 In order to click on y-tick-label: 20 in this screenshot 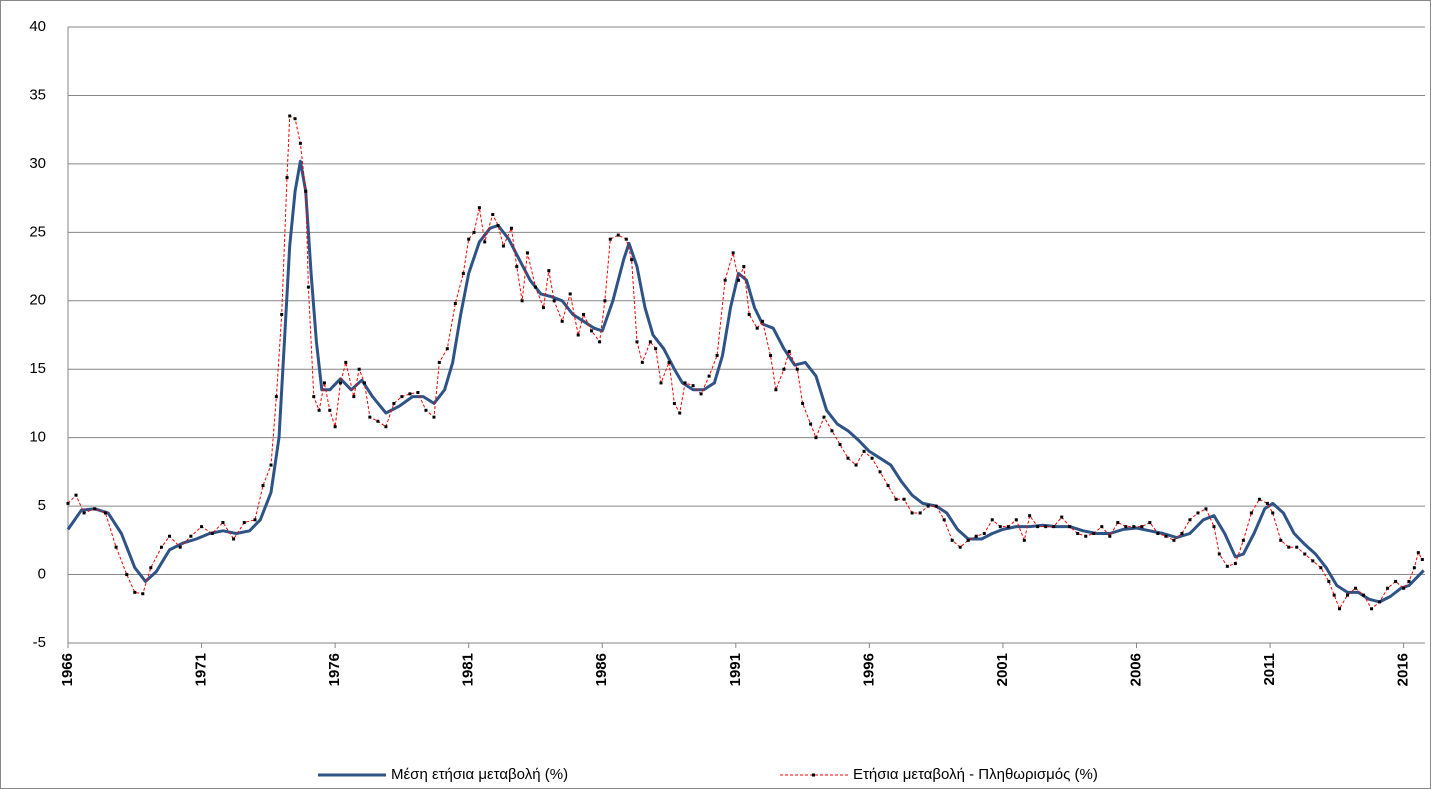, I will do `click(37, 300)`.